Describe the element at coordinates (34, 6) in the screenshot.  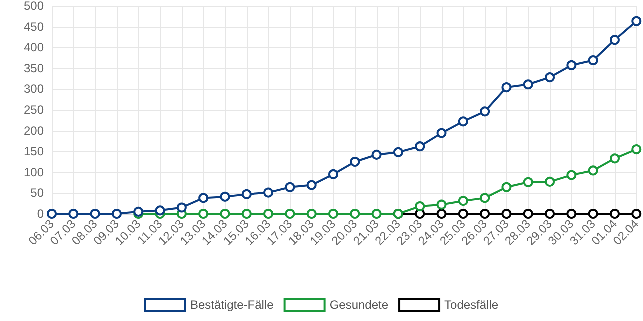
I see `y-tick-label: 500` at that location.